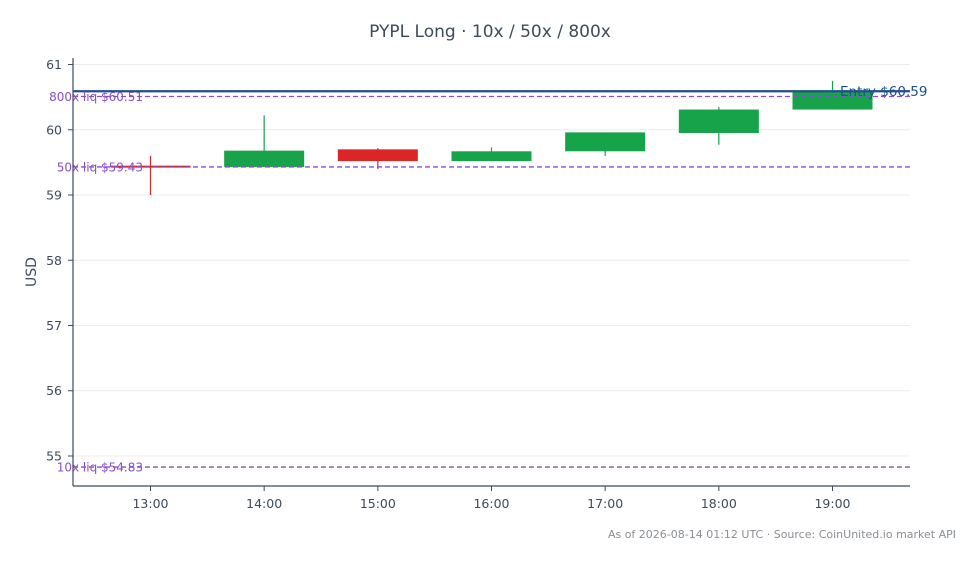  Describe the element at coordinates (54, 325) in the screenshot. I see `y-tick-label: 57` at that location.